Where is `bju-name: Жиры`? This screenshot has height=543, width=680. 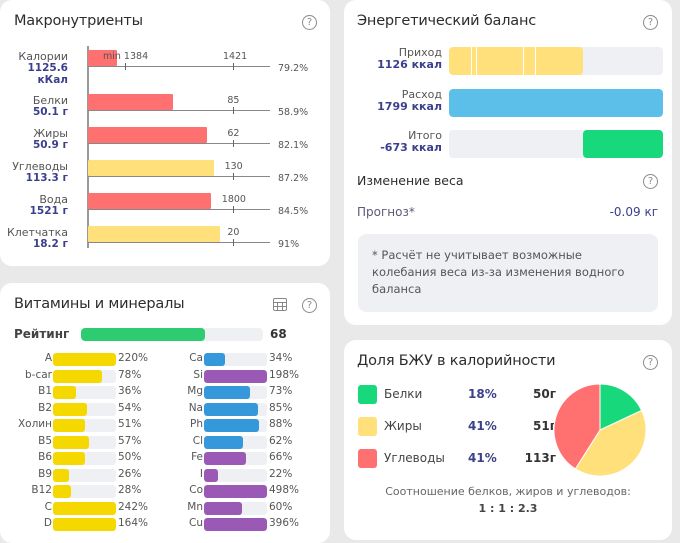 bju-name: Жиры is located at coordinates (403, 426).